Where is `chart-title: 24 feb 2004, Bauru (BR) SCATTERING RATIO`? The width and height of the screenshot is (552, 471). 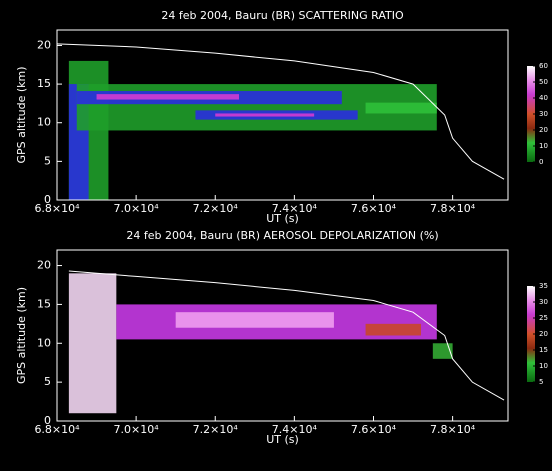
chart-title: 24 feb 2004, Bauru (BR) SCATTERING RATIO is located at coordinates (282, 15).